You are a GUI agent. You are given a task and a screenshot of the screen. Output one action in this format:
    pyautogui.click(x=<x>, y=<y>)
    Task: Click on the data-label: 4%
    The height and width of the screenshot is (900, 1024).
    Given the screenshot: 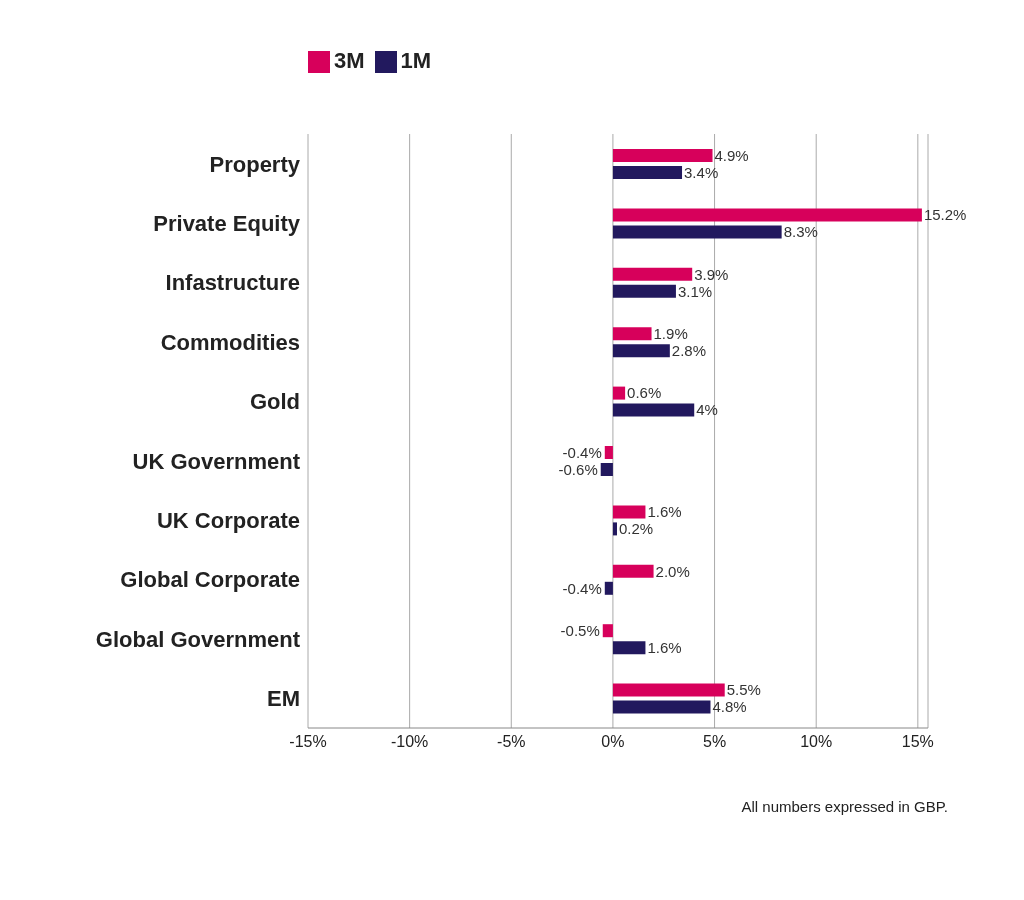 What is the action you would take?
    pyautogui.click(x=707, y=410)
    